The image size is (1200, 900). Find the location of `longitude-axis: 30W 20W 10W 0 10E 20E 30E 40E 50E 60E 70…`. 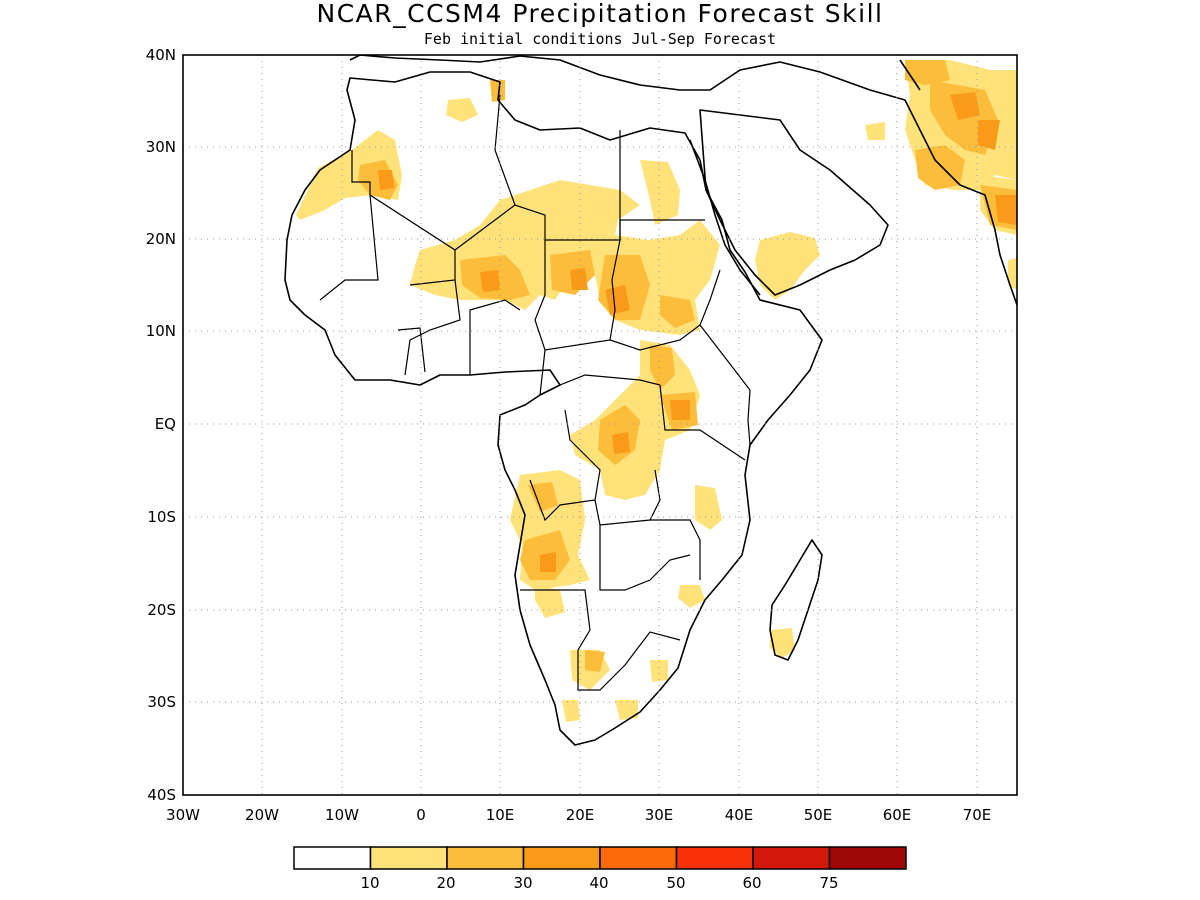

longitude-axis: 30W 20W 10W 0 10E 20E 30E 40E 50E 60E 70… is located at coordinates (578, 815).